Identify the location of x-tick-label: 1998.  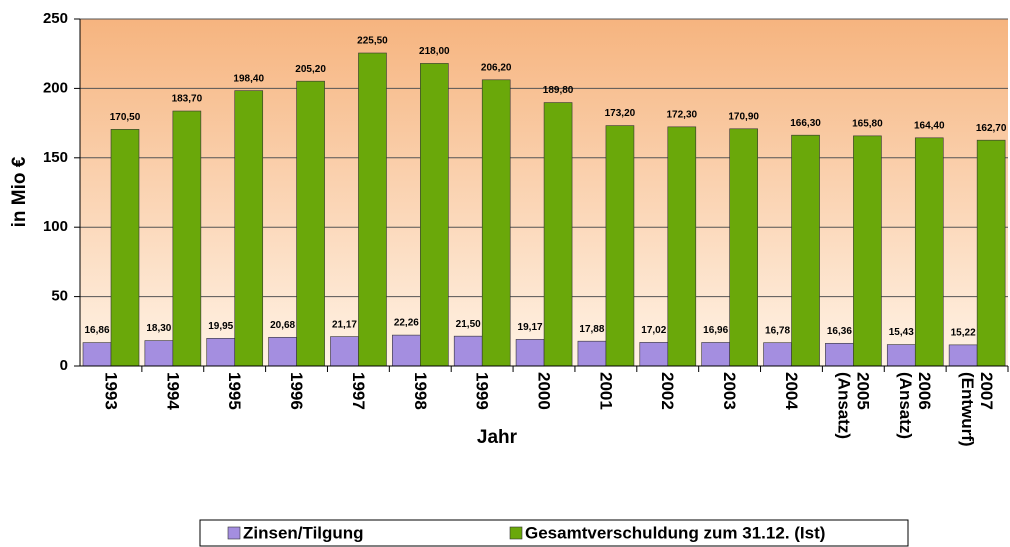
(420, 391).